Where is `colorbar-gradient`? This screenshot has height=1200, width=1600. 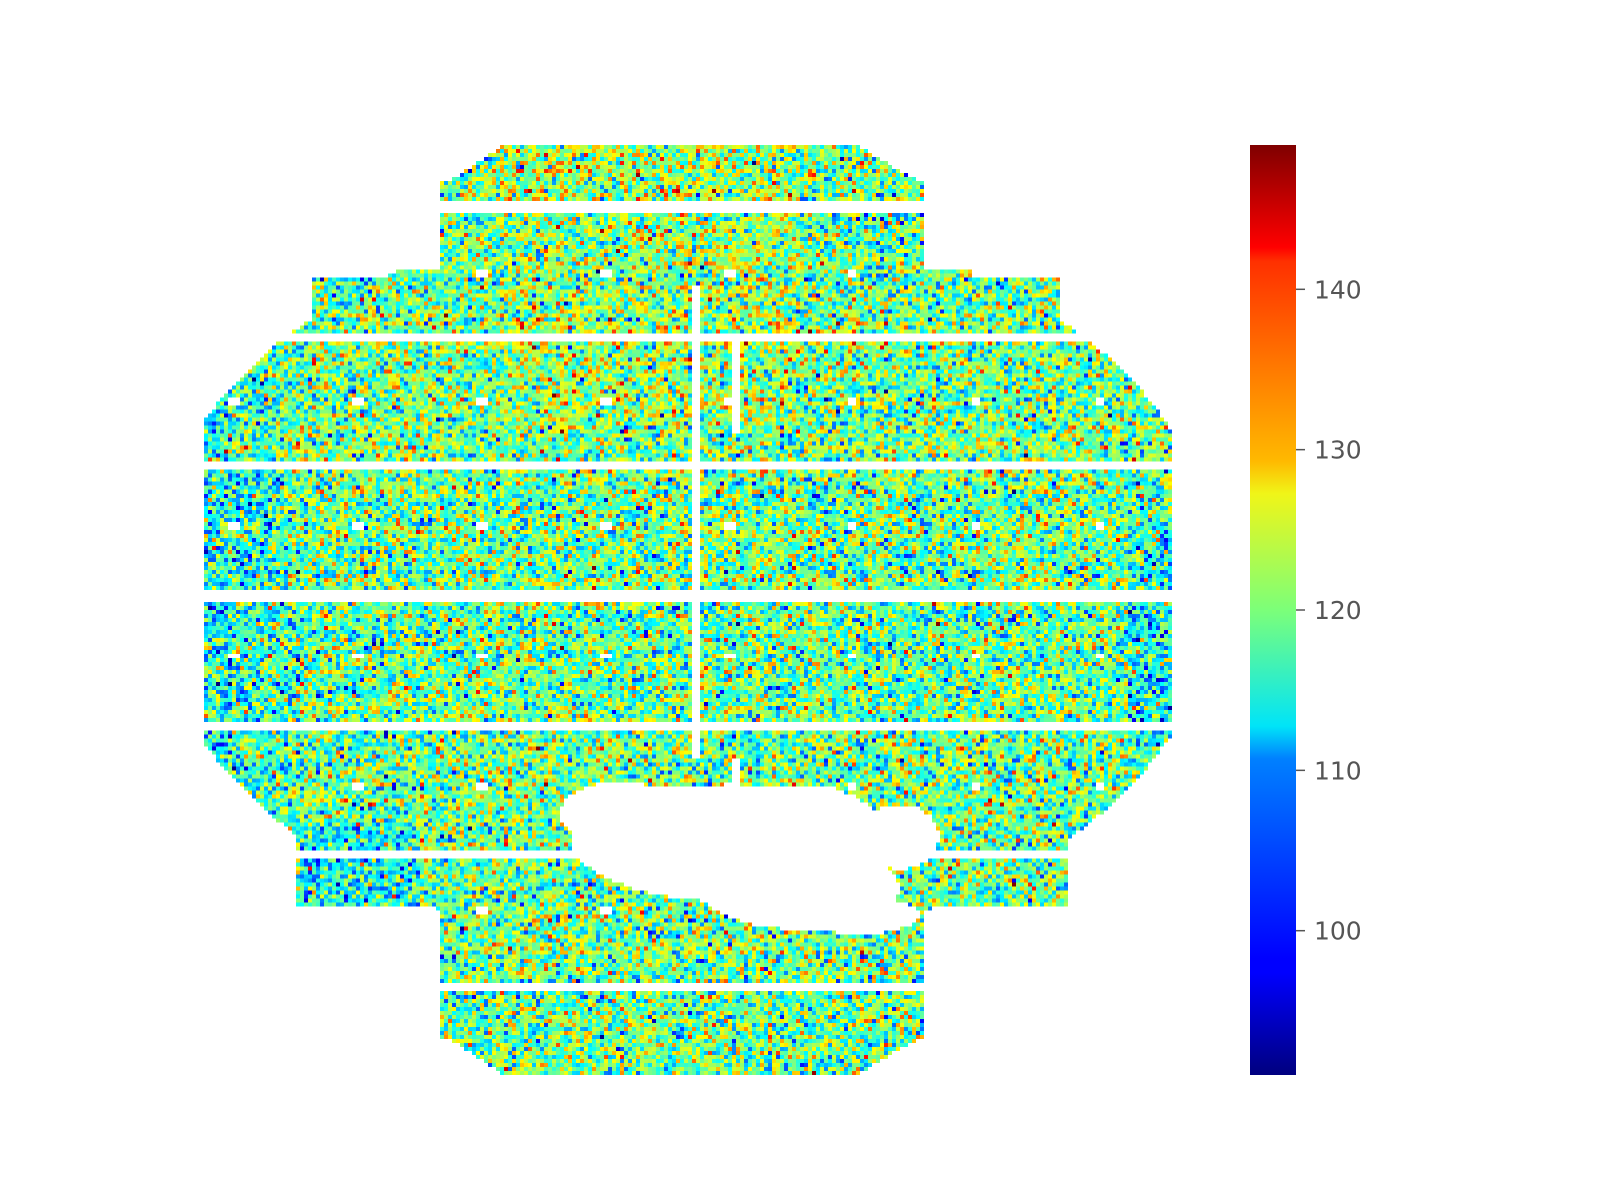
colorbar-gradient is located at coordinates (1273, 610).